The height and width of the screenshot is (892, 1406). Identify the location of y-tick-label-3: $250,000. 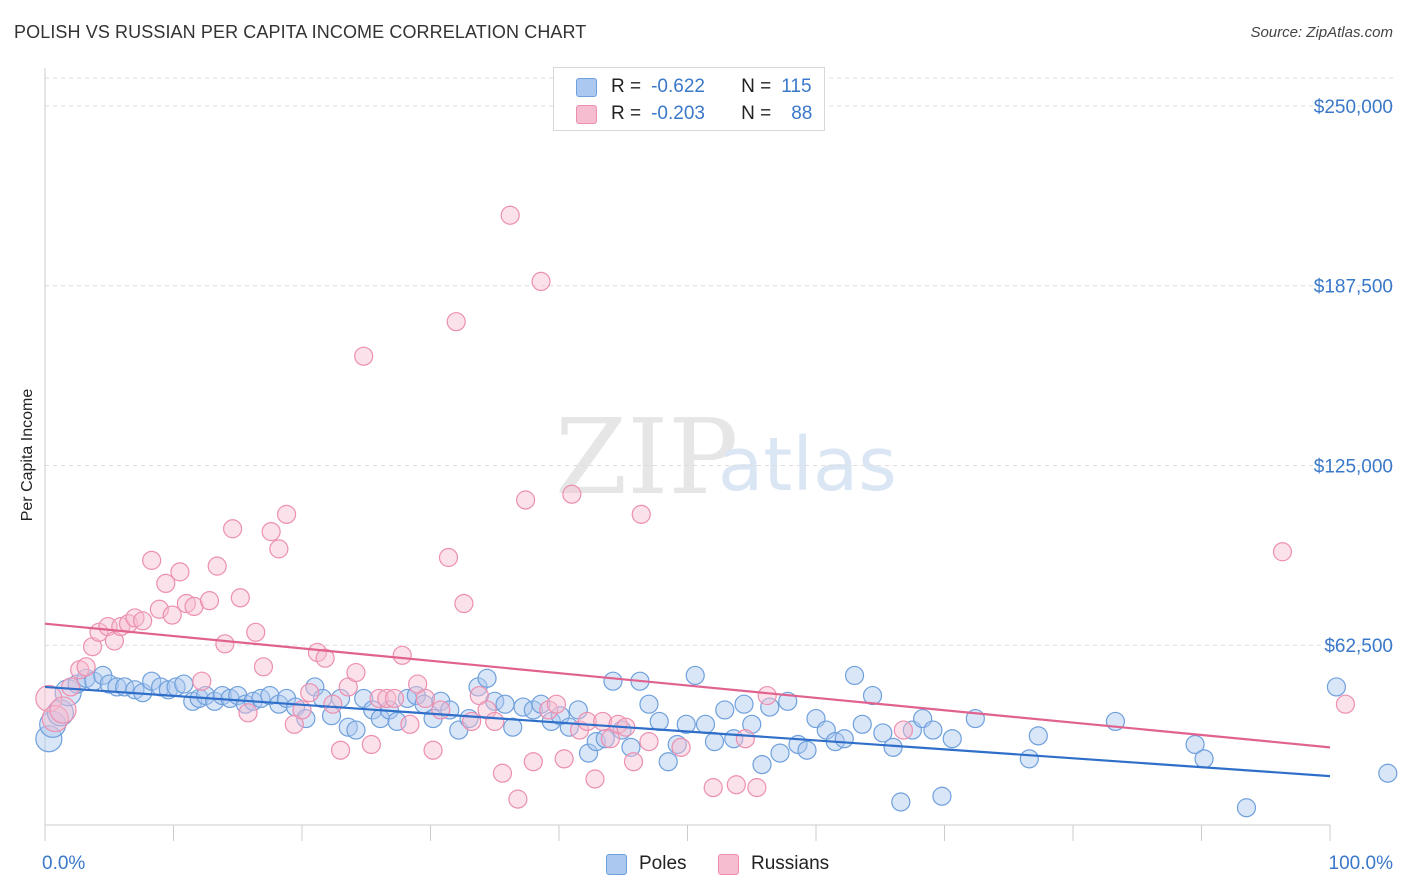
(1353, 107).